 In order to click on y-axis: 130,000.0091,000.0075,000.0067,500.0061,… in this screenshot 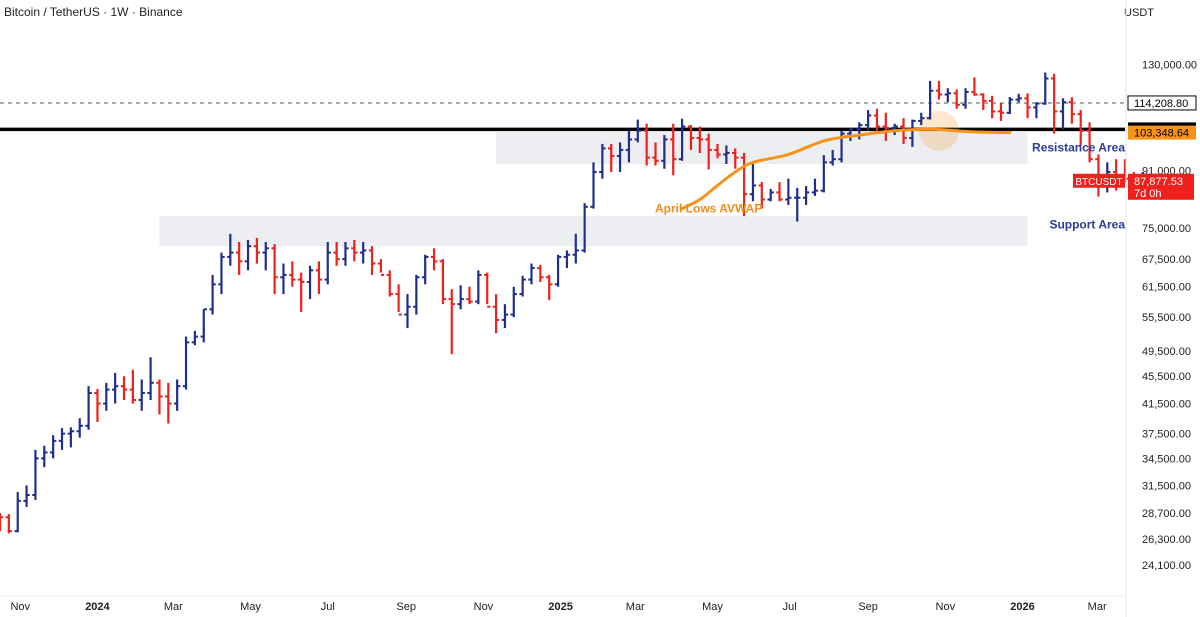, I will do `click(1135, 308)`.